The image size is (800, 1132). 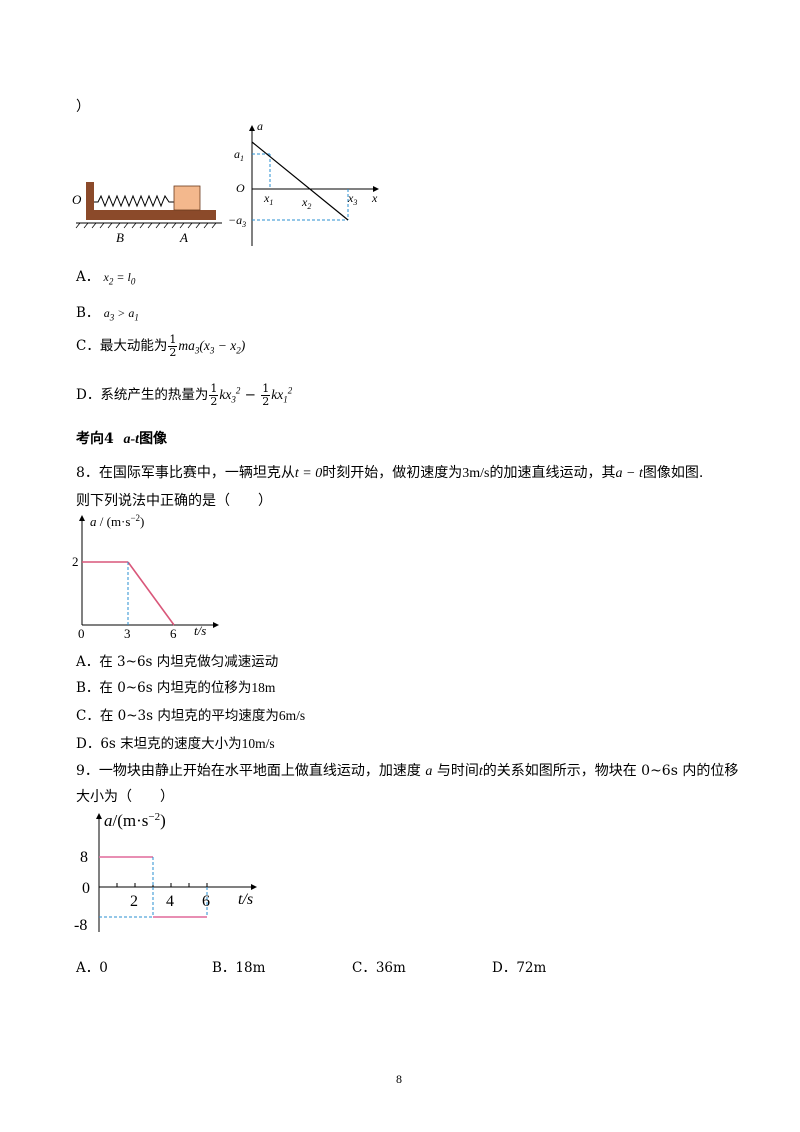 I want to click on label-O: O, so click(x=77, y=199).